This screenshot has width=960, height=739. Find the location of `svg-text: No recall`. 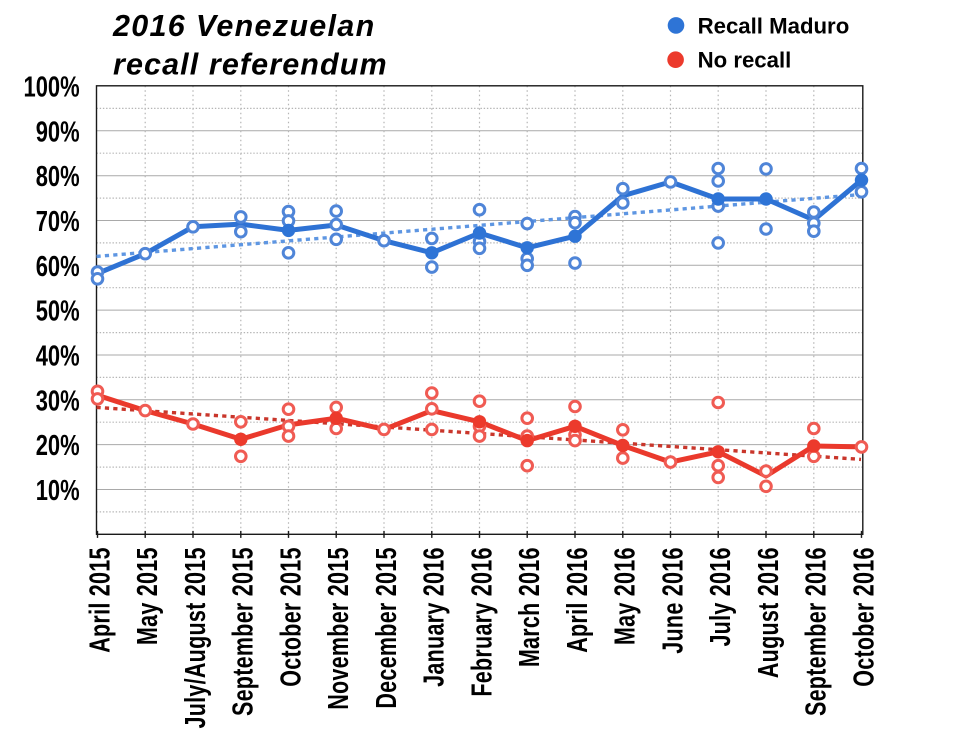

svg-text: No recall is located at coordinates (745, 60).